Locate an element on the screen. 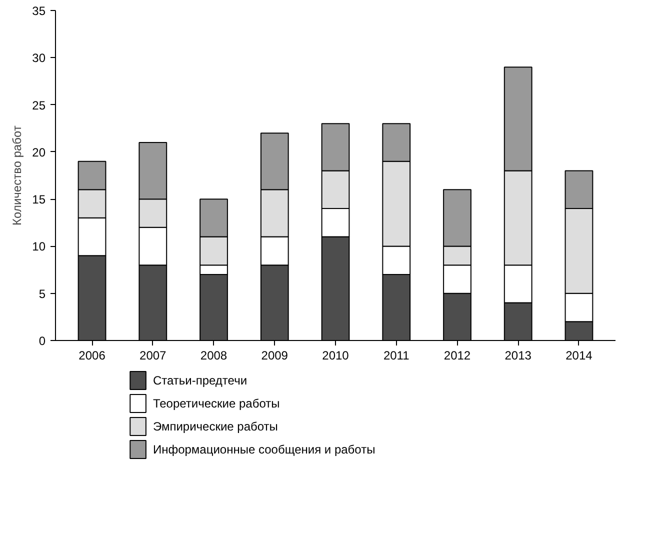 This screenshot has height=540, width=645. x-tick-label: 2014 is located at coordinates (579, 355).